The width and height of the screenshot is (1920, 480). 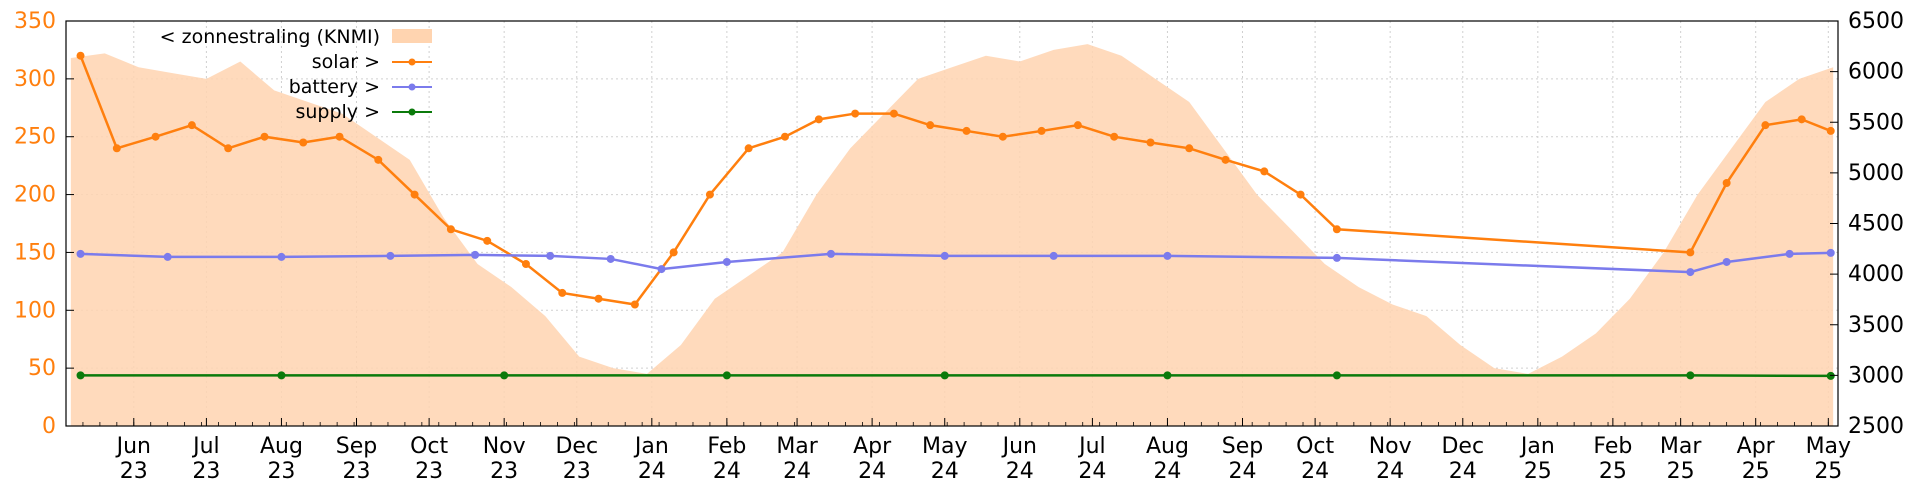 I want to click on y-right-tick-label: 6500, so click(x=1876, y=21).